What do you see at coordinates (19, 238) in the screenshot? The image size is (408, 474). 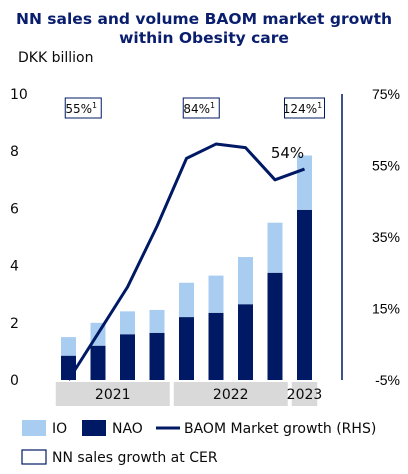 I see `y-axis-left-ticks: 0 2 4 6 8 10` at bounding box center [19, 238].